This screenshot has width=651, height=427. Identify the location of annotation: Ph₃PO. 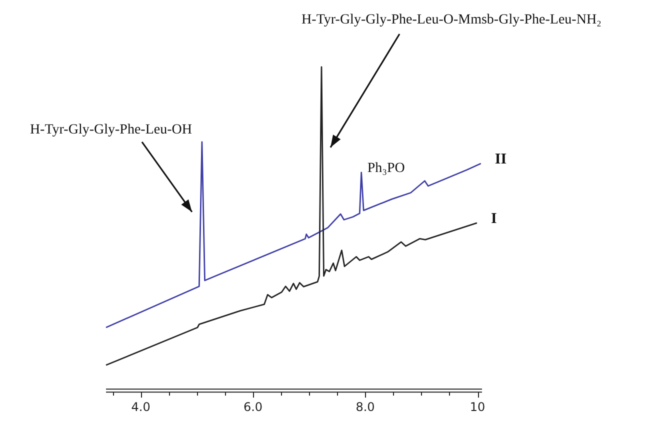
(386, 168).